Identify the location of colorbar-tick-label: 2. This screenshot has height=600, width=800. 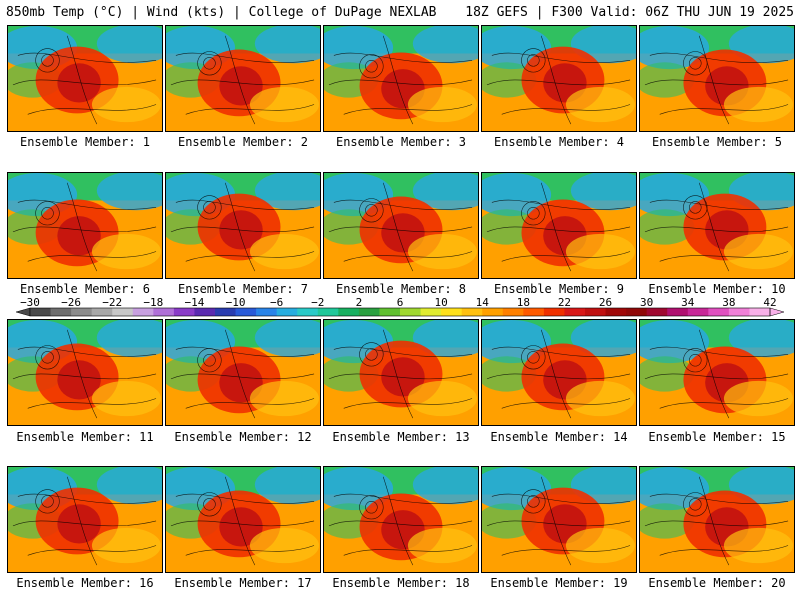
(359, 302).